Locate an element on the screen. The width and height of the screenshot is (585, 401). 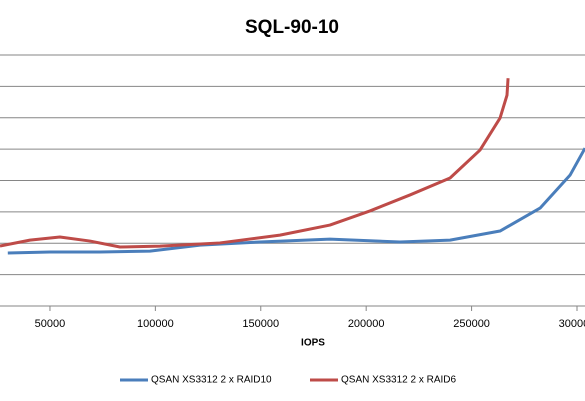
legend-label: QSAN XS3312 2 x RAID6 is located at coordinates (398, 380).